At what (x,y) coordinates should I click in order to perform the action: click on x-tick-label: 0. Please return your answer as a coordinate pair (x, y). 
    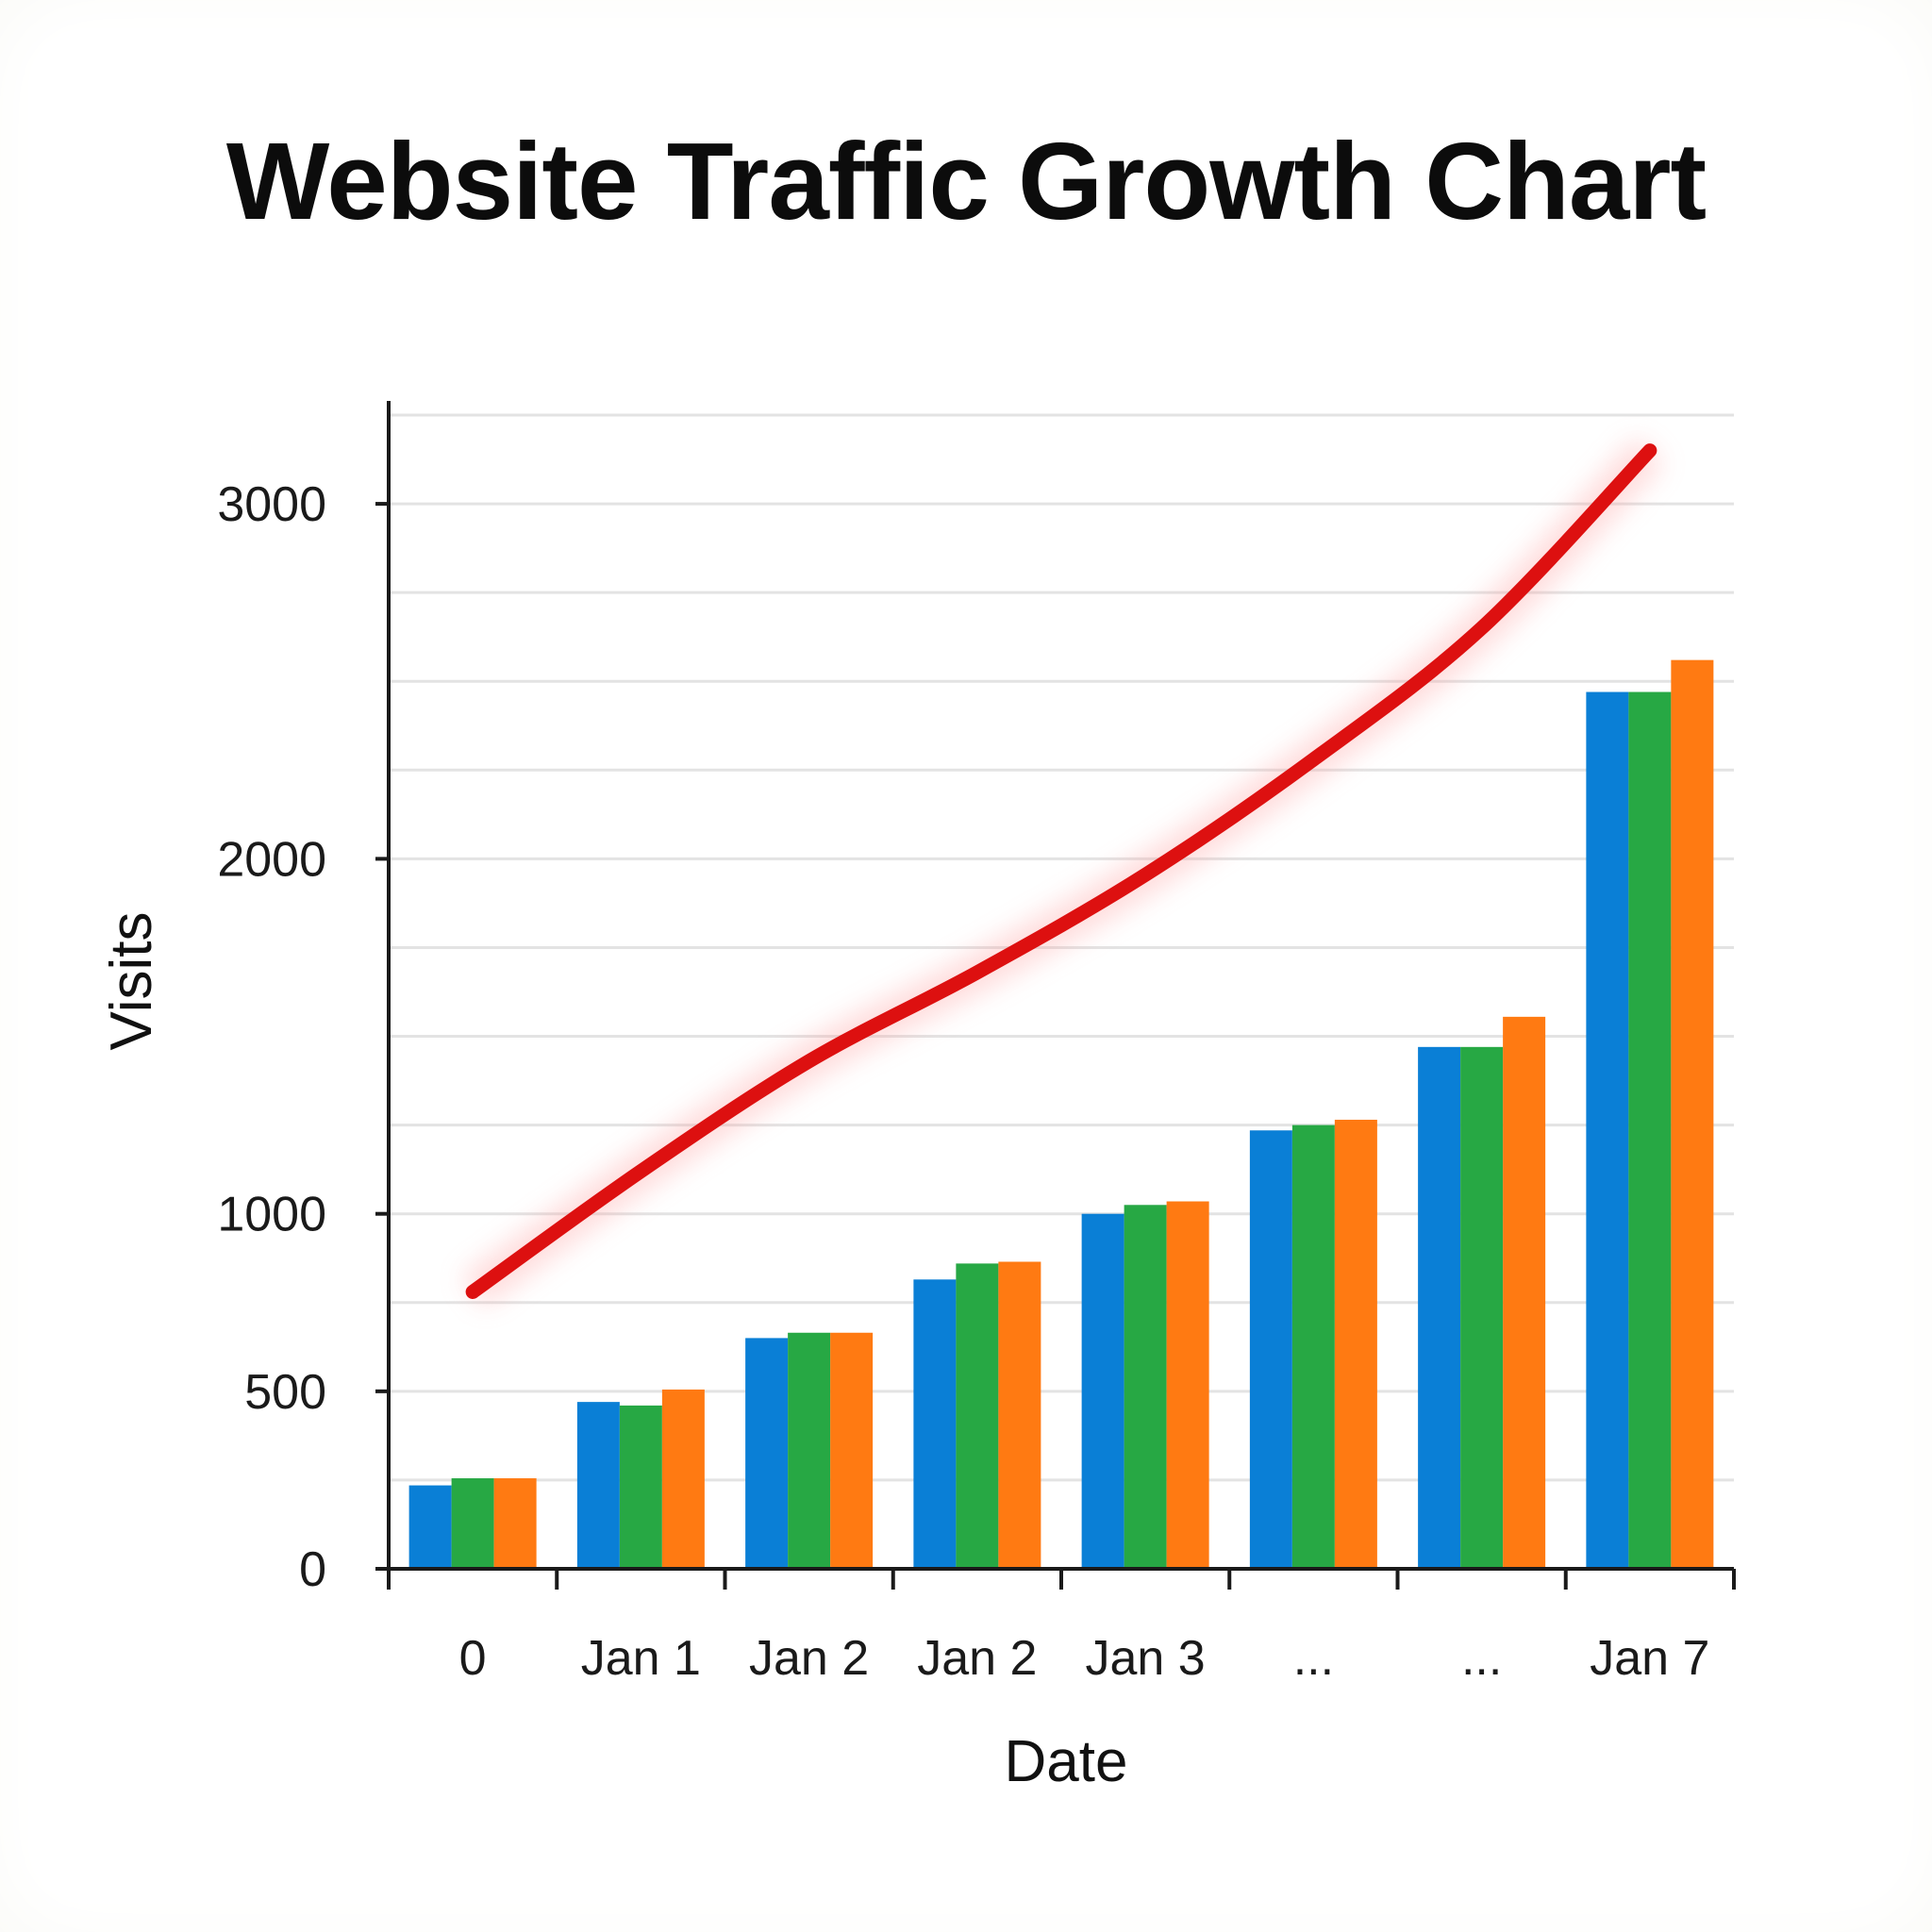
    Looking at the image, I should click on (473, 1659).